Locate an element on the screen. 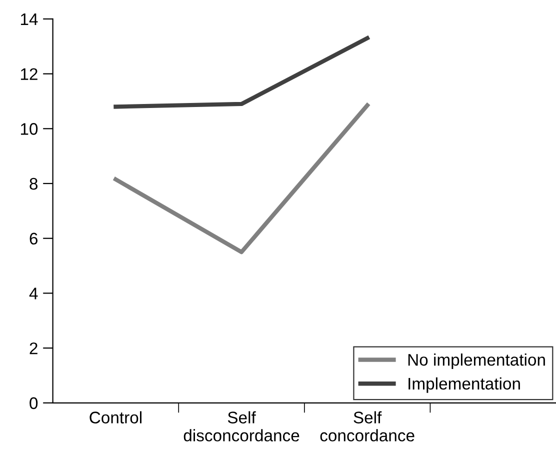  y-tick-label: 6 is located at coordinates (34, 238).